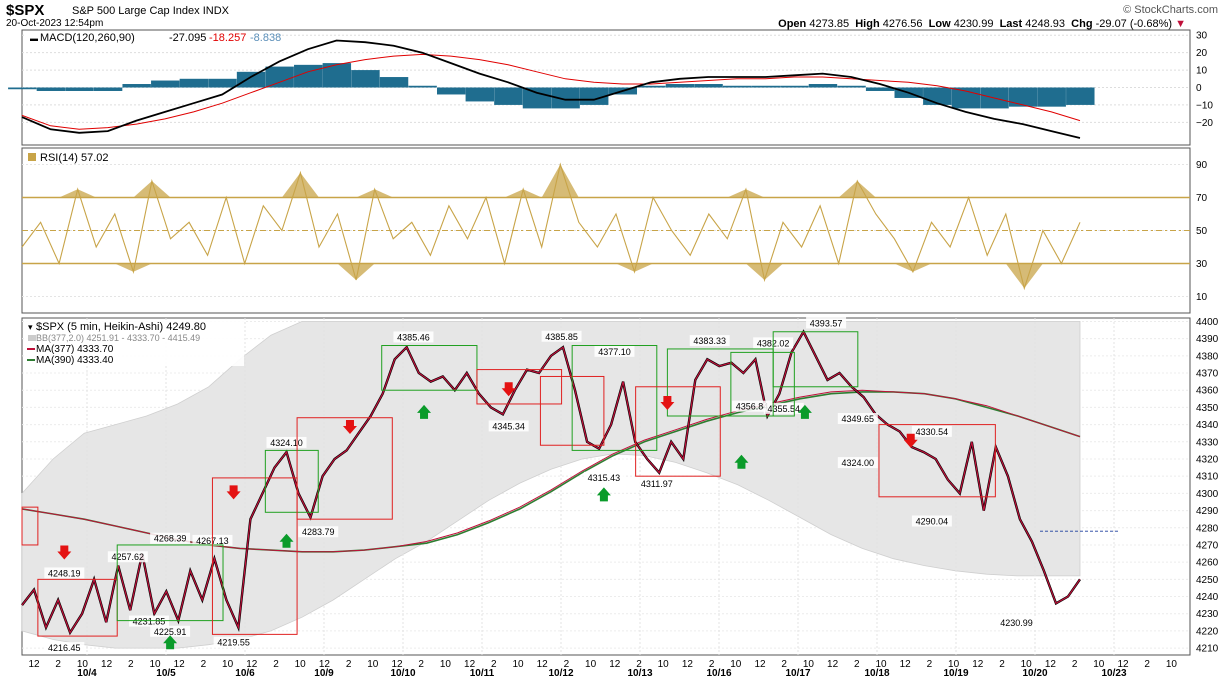  What do you see at coordinates (1207, 563) in the screenshot?
I see `price-y-tick: 4260` at bounding box center [1207, 563].